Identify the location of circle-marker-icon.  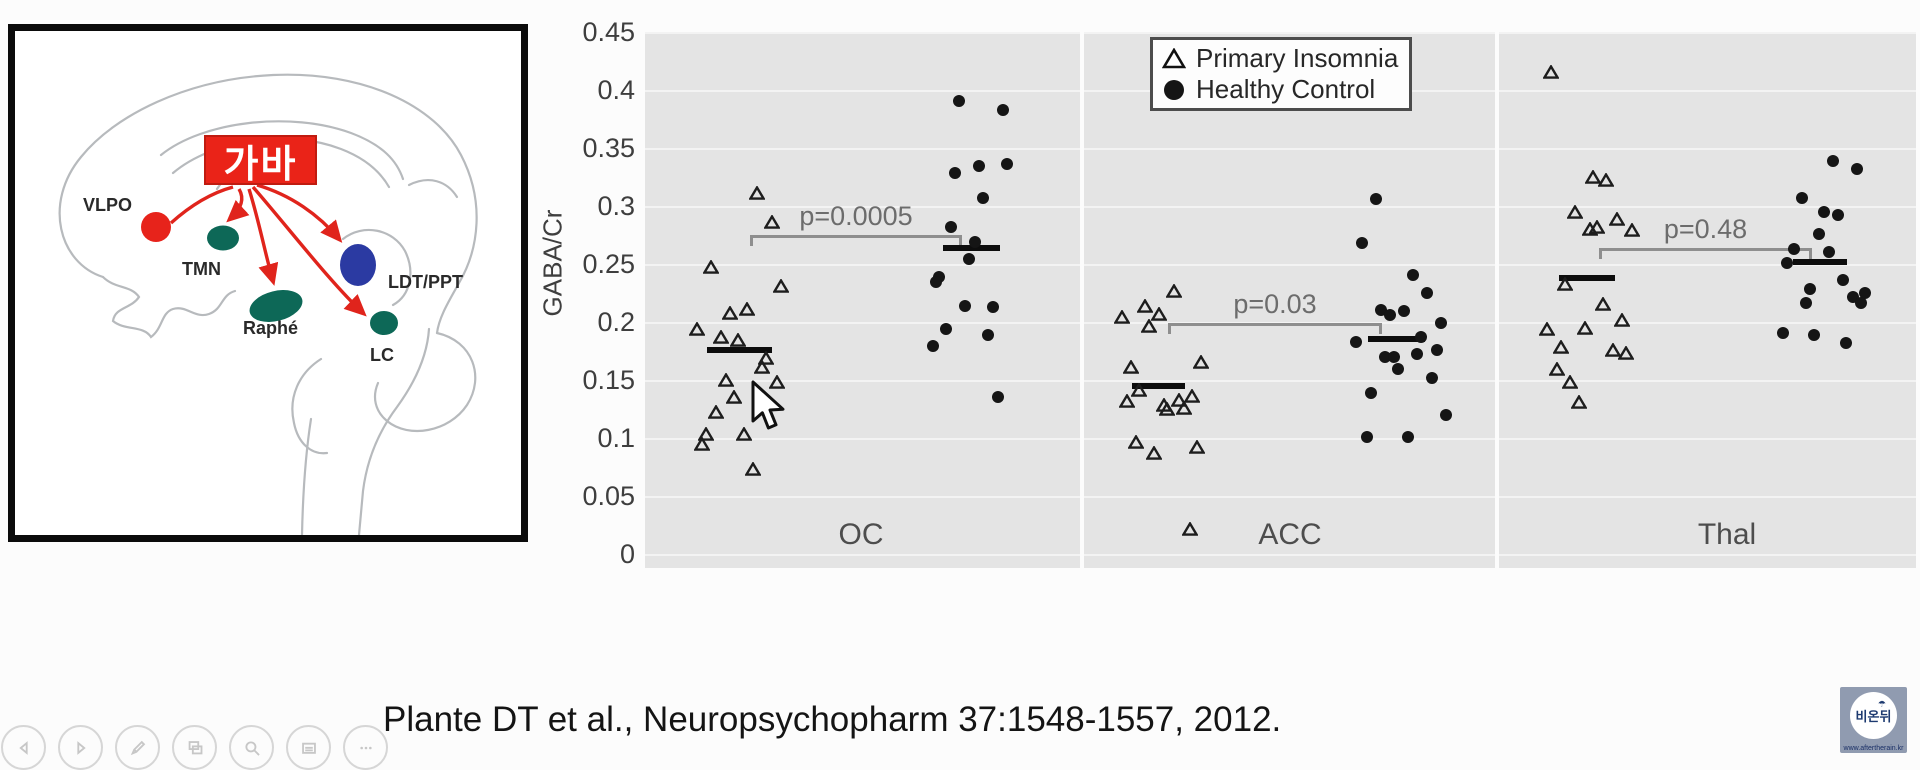
(1174, 89).